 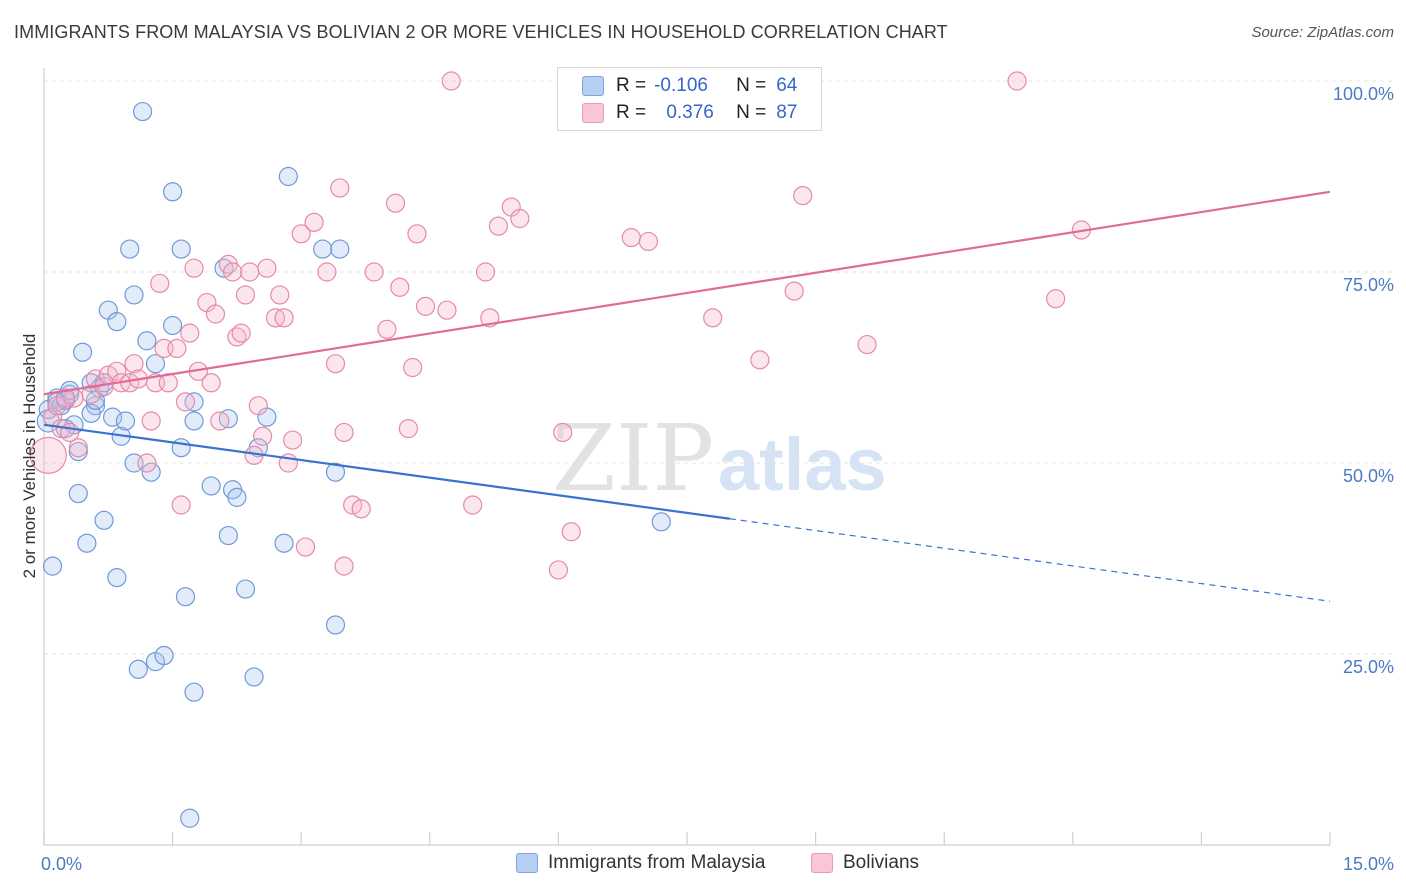 What do you see at coordinates (1368, 285) in the screenshot?
I see `y-tick-label: 75.0%` at bounding box center [1368, 285].